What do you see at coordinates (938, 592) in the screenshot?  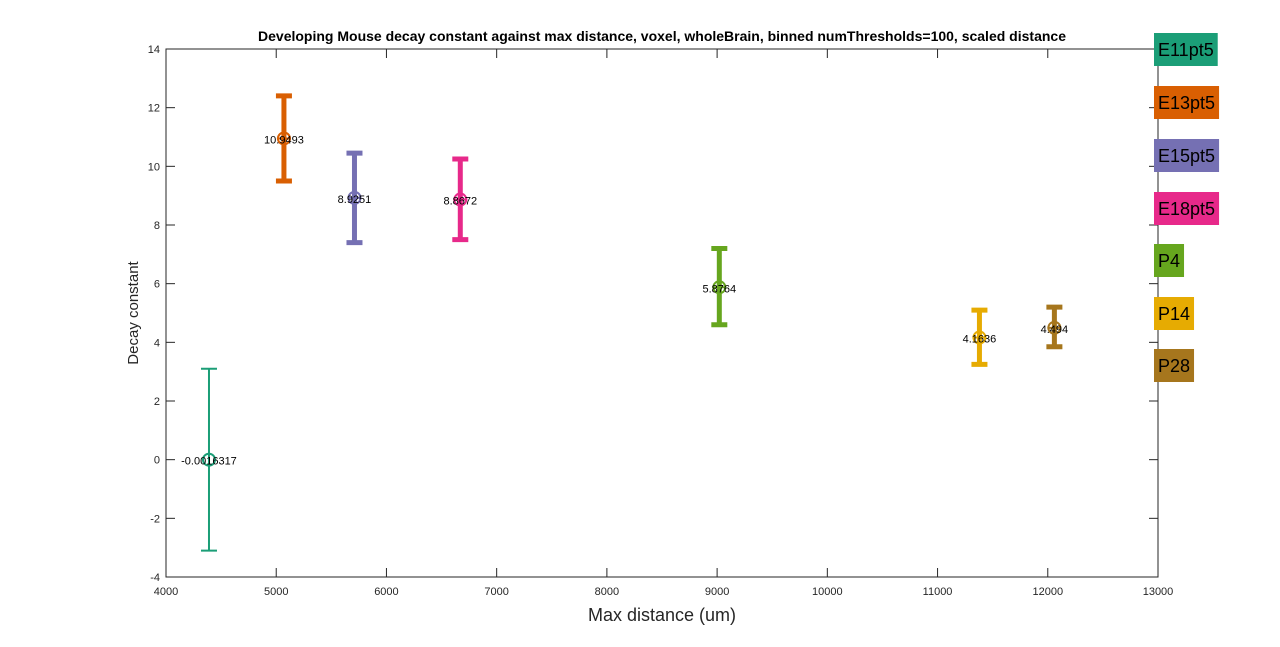 I see `x-tick-label: 11000` at bounding box center [938, 592].